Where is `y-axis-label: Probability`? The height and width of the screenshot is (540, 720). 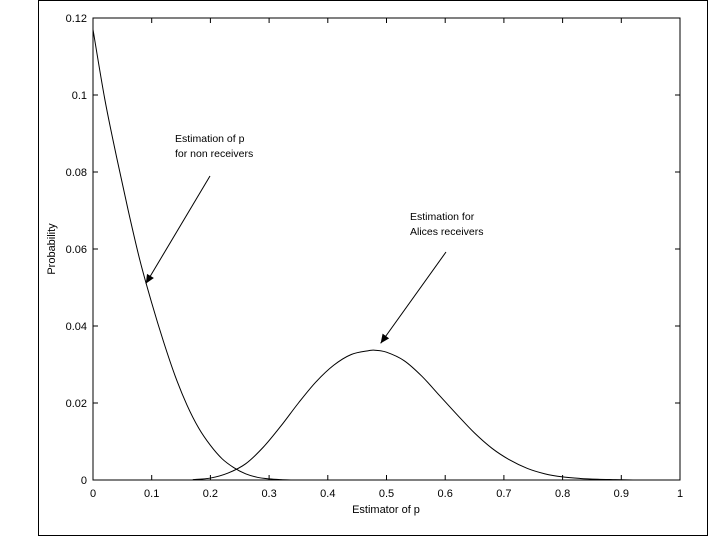
y-axis-label: Probability is located at coordinates (52, 249).